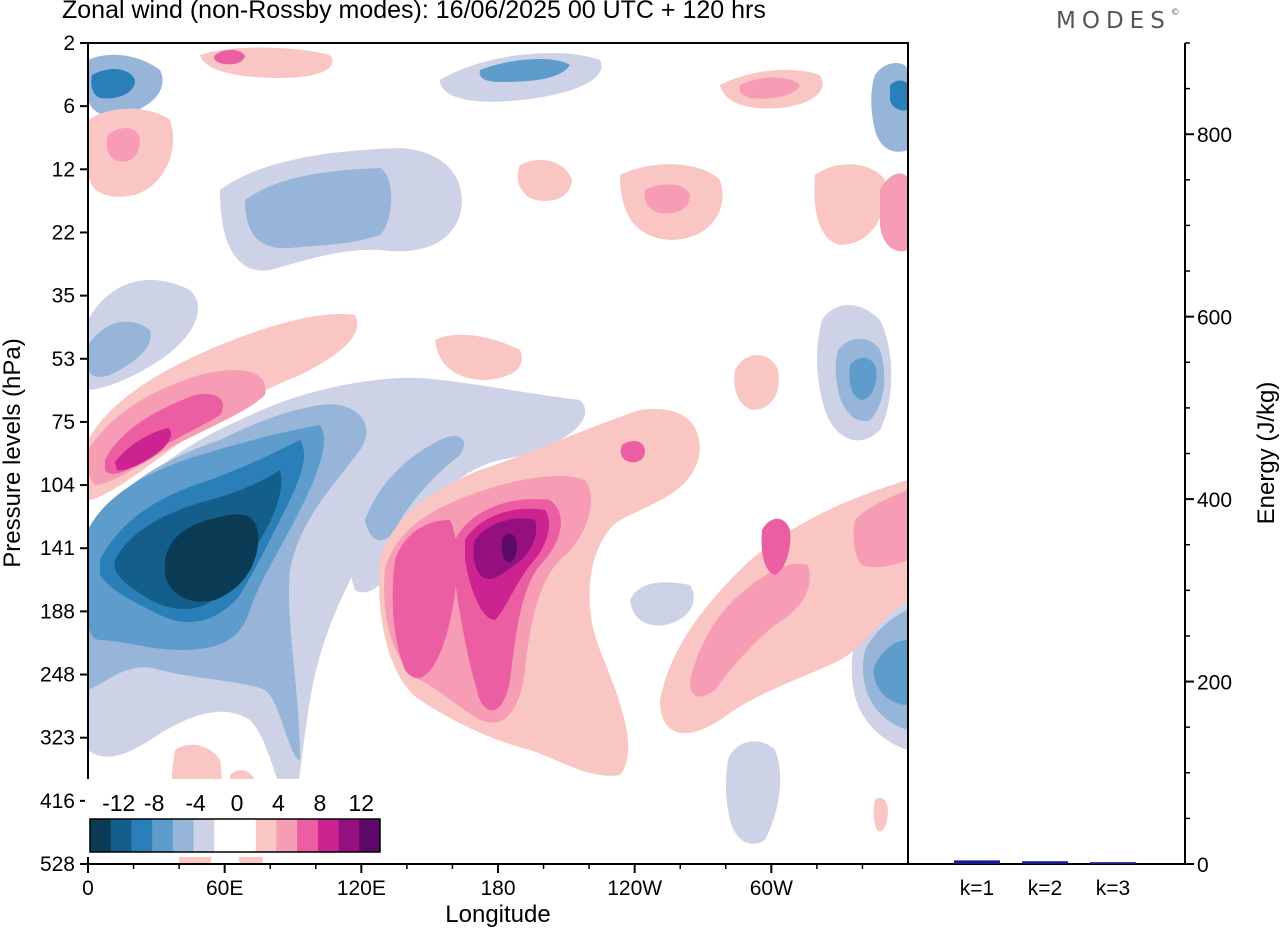 The height and width of the screenshot is (930, 1280). I want to click on x-tick-label: 0, so click(88, 888).